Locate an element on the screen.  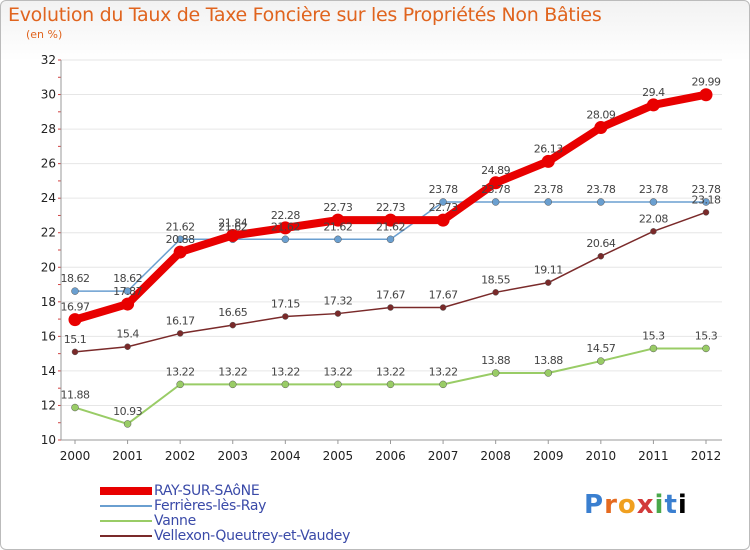
x-tick-label: 2003 is located at coordinates (232, 456).